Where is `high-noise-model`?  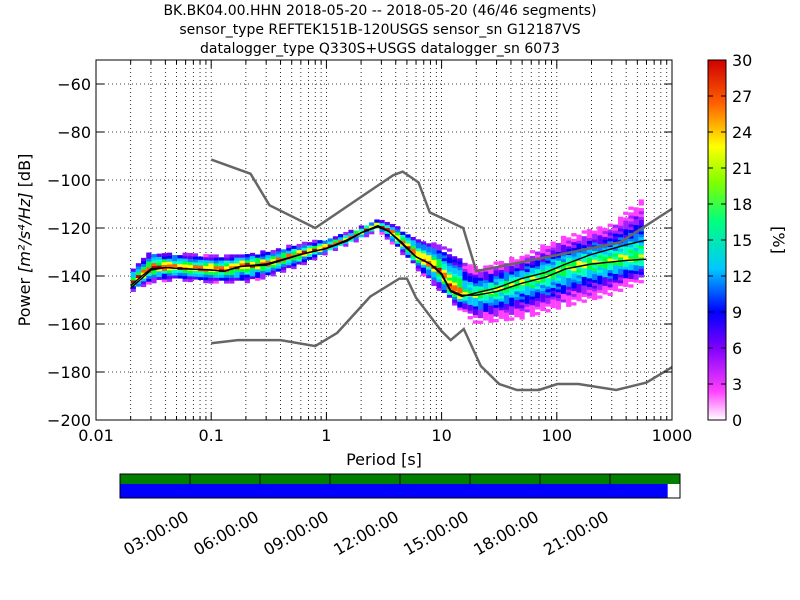
high-noise-model is located at coordinates (441, 215).